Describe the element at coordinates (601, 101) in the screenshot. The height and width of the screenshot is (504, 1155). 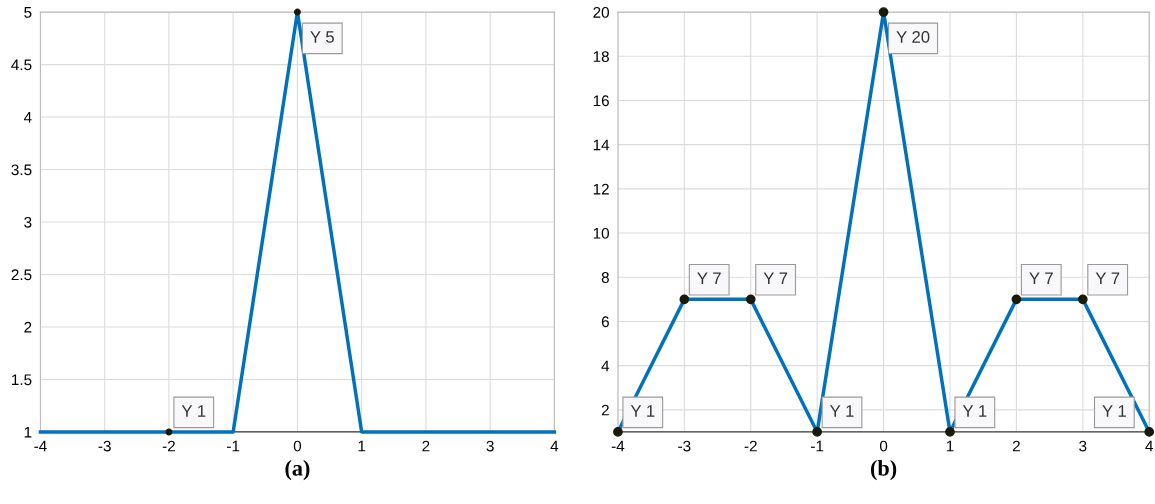
I see `y-tick-label: 16` at that location.